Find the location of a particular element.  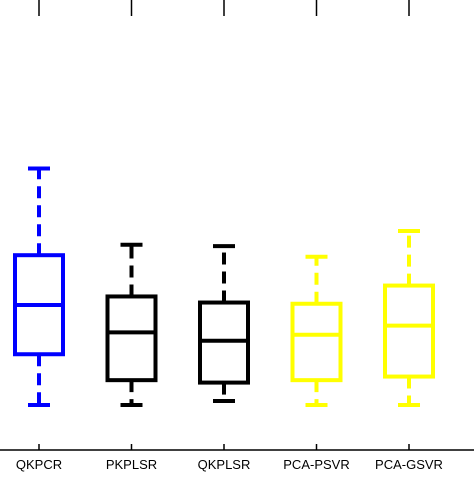

x-tick-label-pca-gsvr: PCA-GSVR is located at coordinates (409, 464).